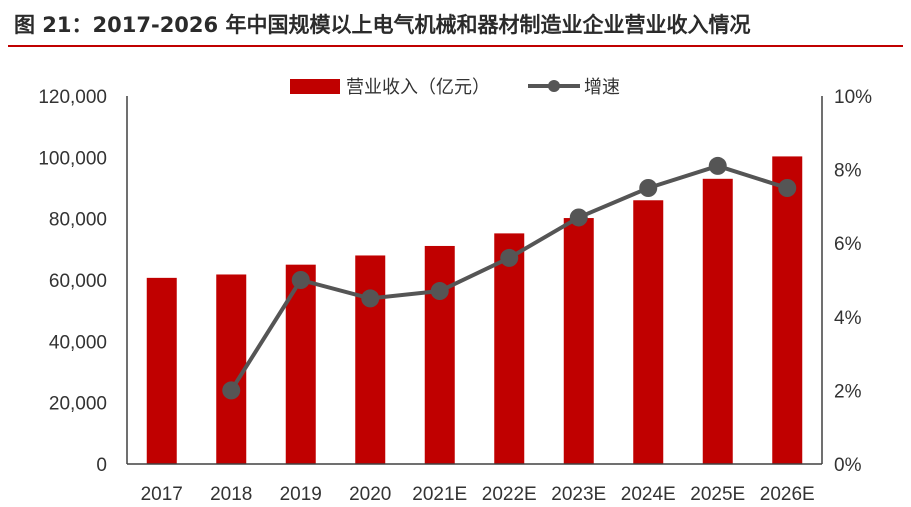 This screenshot has height=507, width=911. I want to click on legend-line-marker, so click(554, 86).